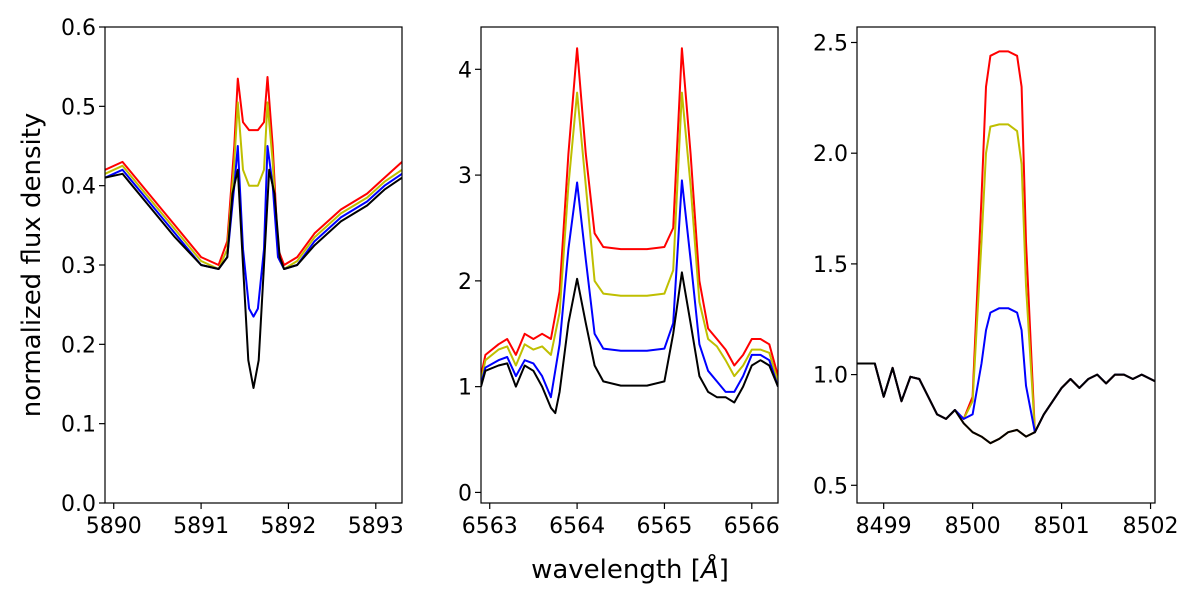 The image size is (1200, 600). Describe the element at coordinates (709, 569) in the screenshot. I see `x-axis-title-unit: Å` at that location.